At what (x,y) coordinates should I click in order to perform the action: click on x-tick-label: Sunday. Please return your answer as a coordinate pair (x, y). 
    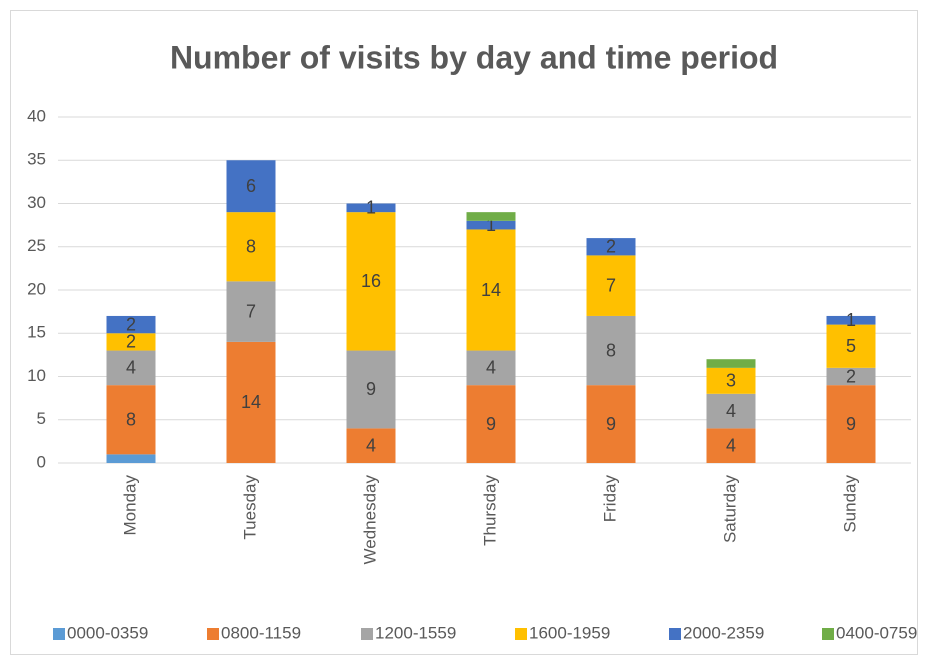
    Looking at the image, I should click on (849, 504).